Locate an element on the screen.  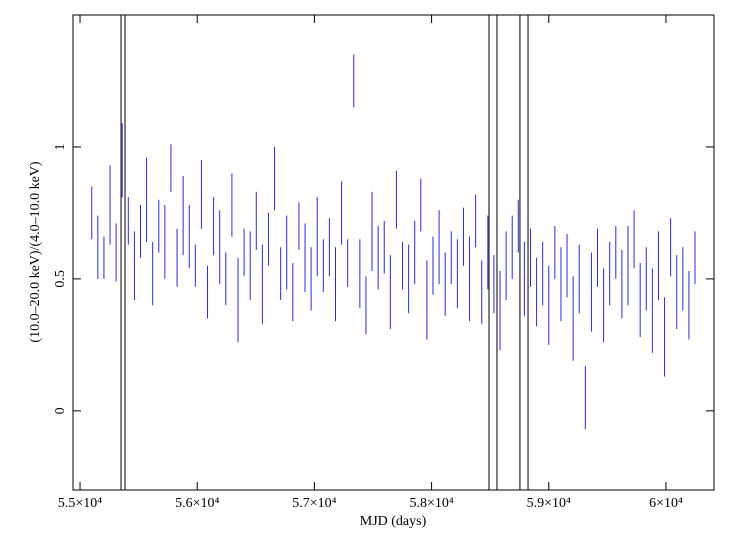
x-tick-label: 5.7×10⁴ is located at coordinates (314, 503).